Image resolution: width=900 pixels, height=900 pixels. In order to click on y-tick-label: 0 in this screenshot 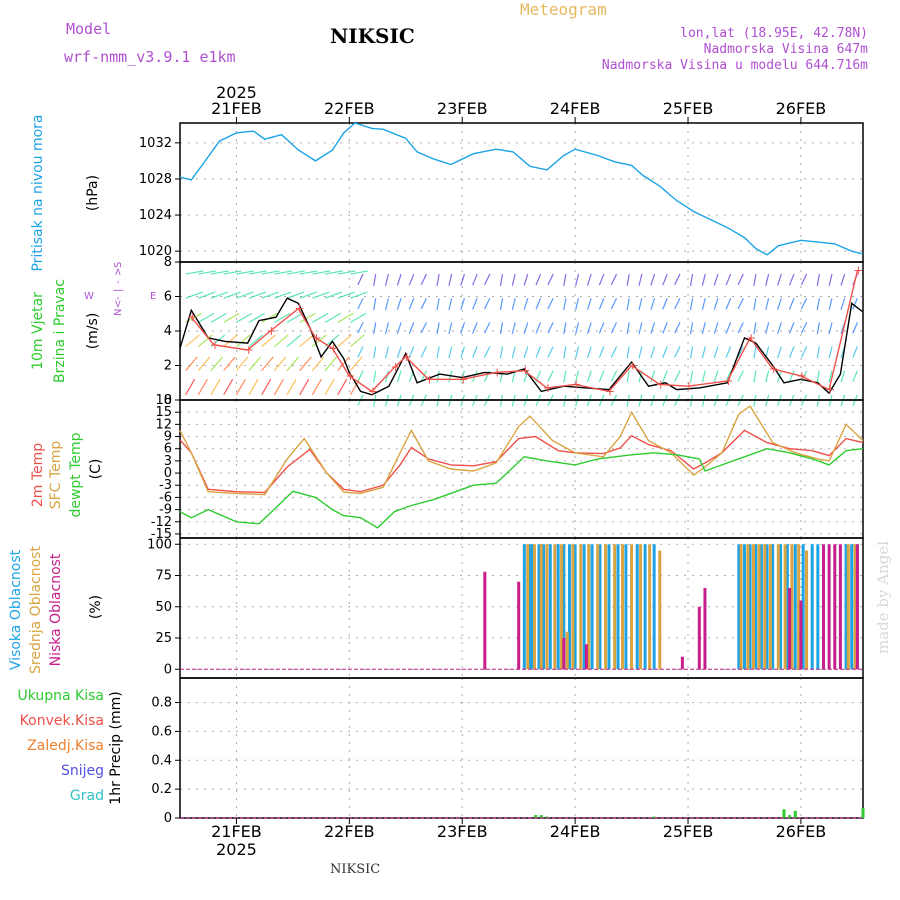, I will do `click(168, 400)`.